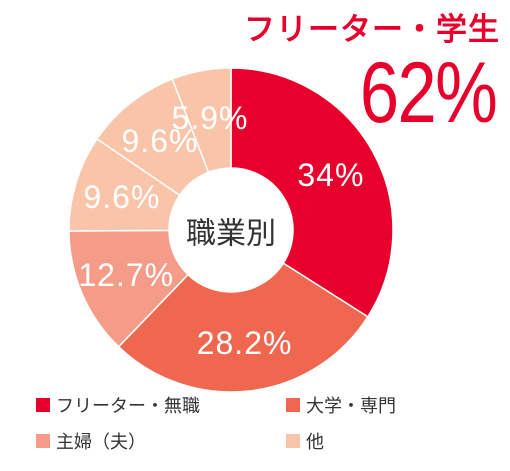  I want to click on slice-value-label: 12.7%, so click(126, 275).